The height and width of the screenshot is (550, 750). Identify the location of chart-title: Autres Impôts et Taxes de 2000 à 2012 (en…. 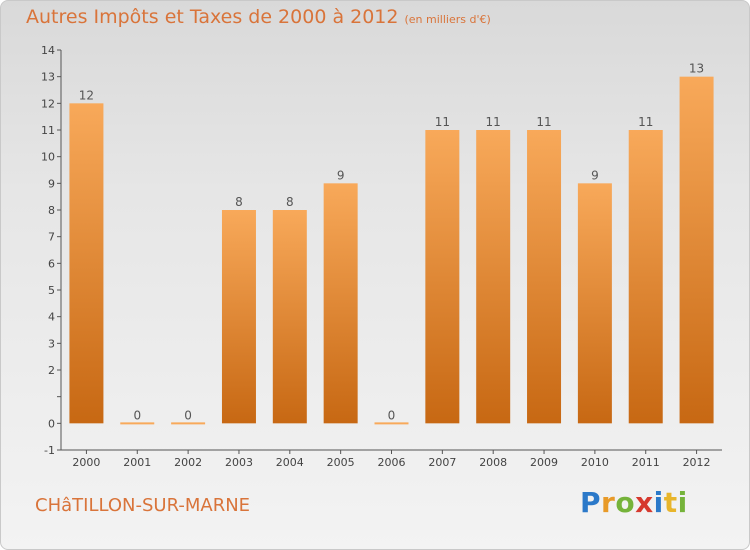
(258, 17).